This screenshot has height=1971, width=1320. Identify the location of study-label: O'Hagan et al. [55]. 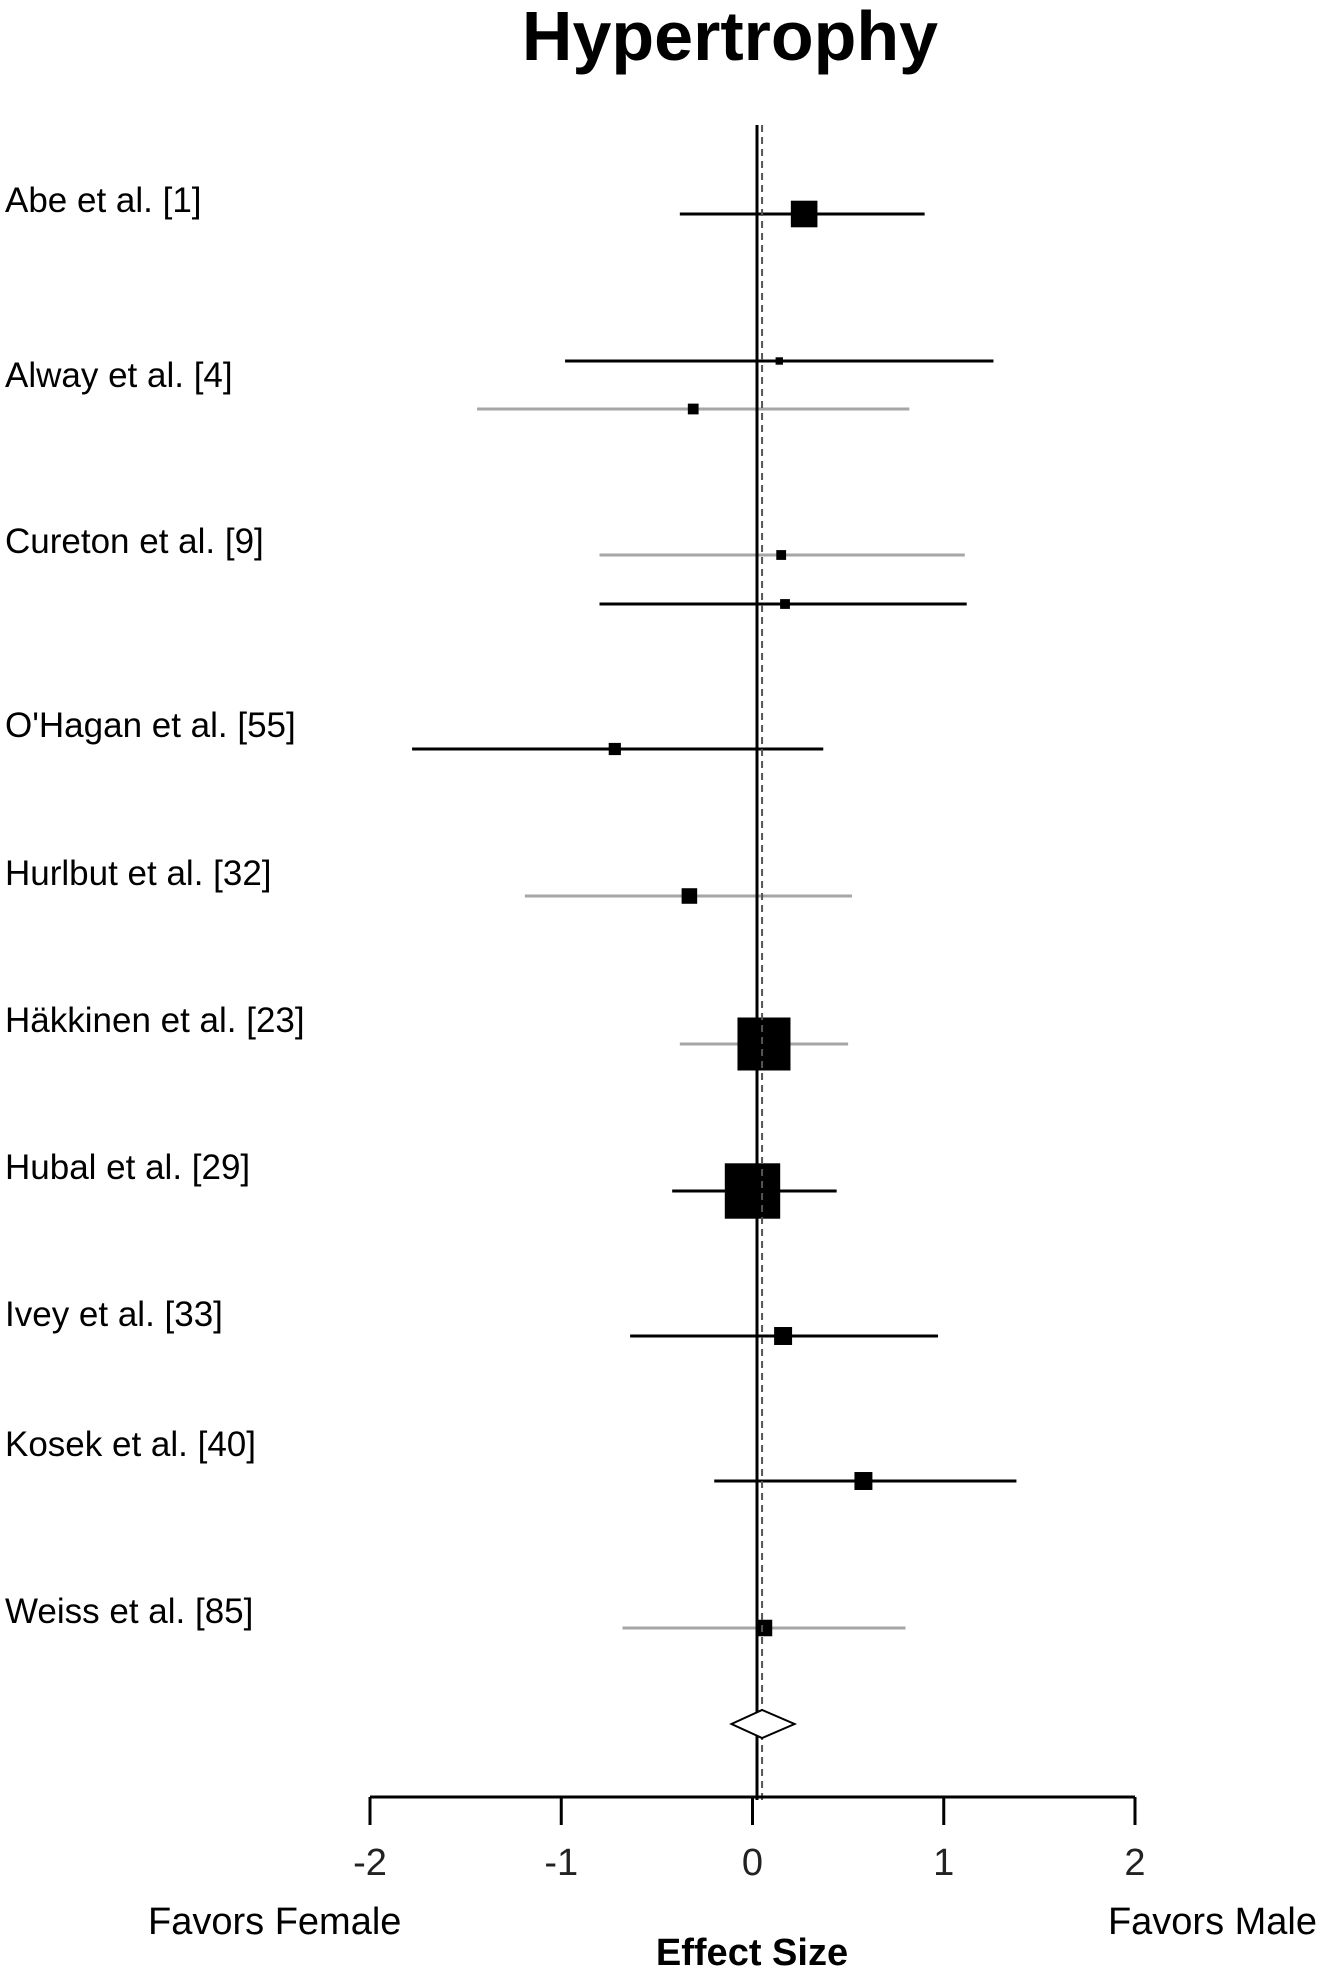
(150, 725).